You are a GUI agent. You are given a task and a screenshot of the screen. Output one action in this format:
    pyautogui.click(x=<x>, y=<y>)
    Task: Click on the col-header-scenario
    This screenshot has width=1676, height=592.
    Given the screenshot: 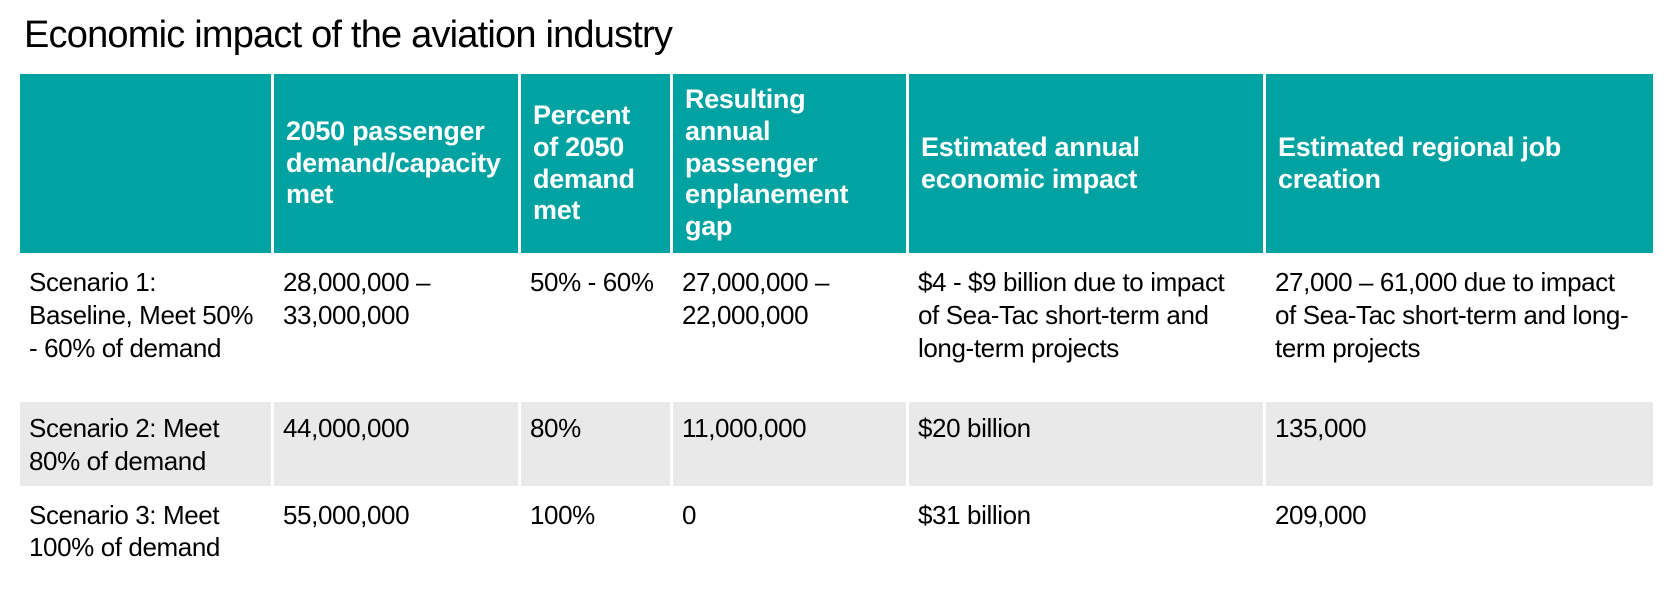 What is the action you would take?
    pyautogui.click(x=145, y=163)
    